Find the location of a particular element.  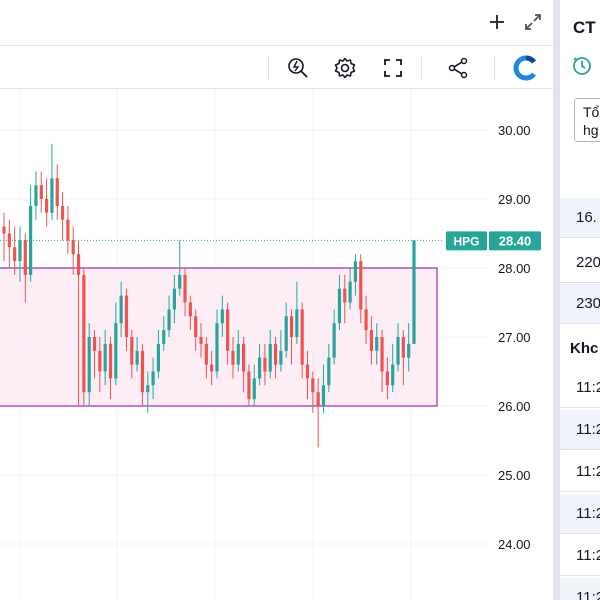

brand-logo-icon is located at coordinates (526, 68).